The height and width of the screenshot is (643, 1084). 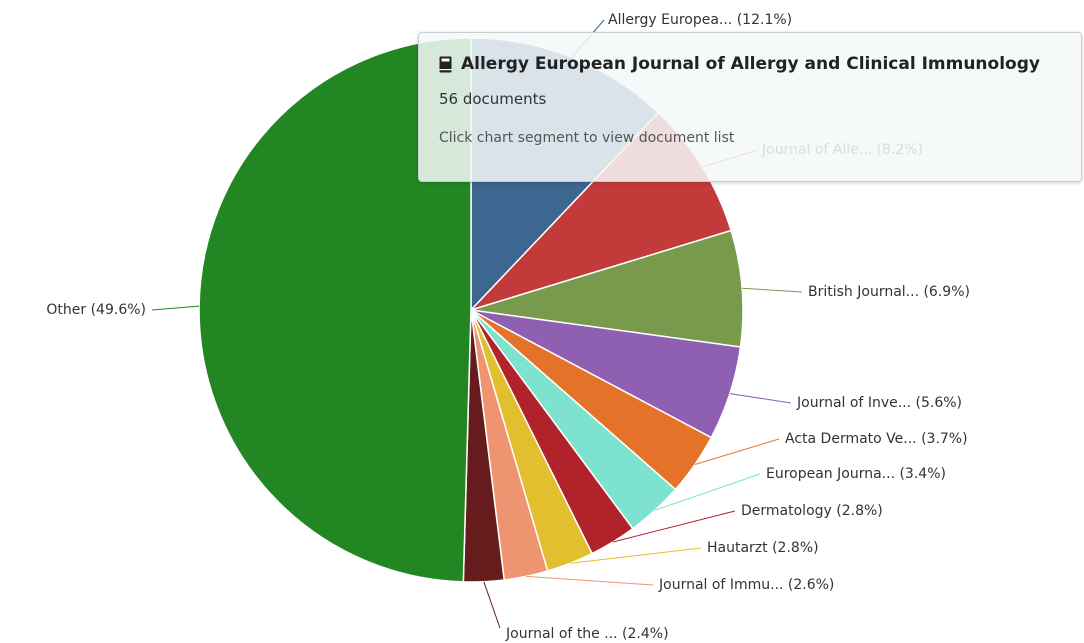 What do you see at coordinates (876, 439) in the screenshot?
I see `slice-label-acta-dermato-ve: Acta Dermato Ve... (3.7%)` at bounding box center [876, 439].